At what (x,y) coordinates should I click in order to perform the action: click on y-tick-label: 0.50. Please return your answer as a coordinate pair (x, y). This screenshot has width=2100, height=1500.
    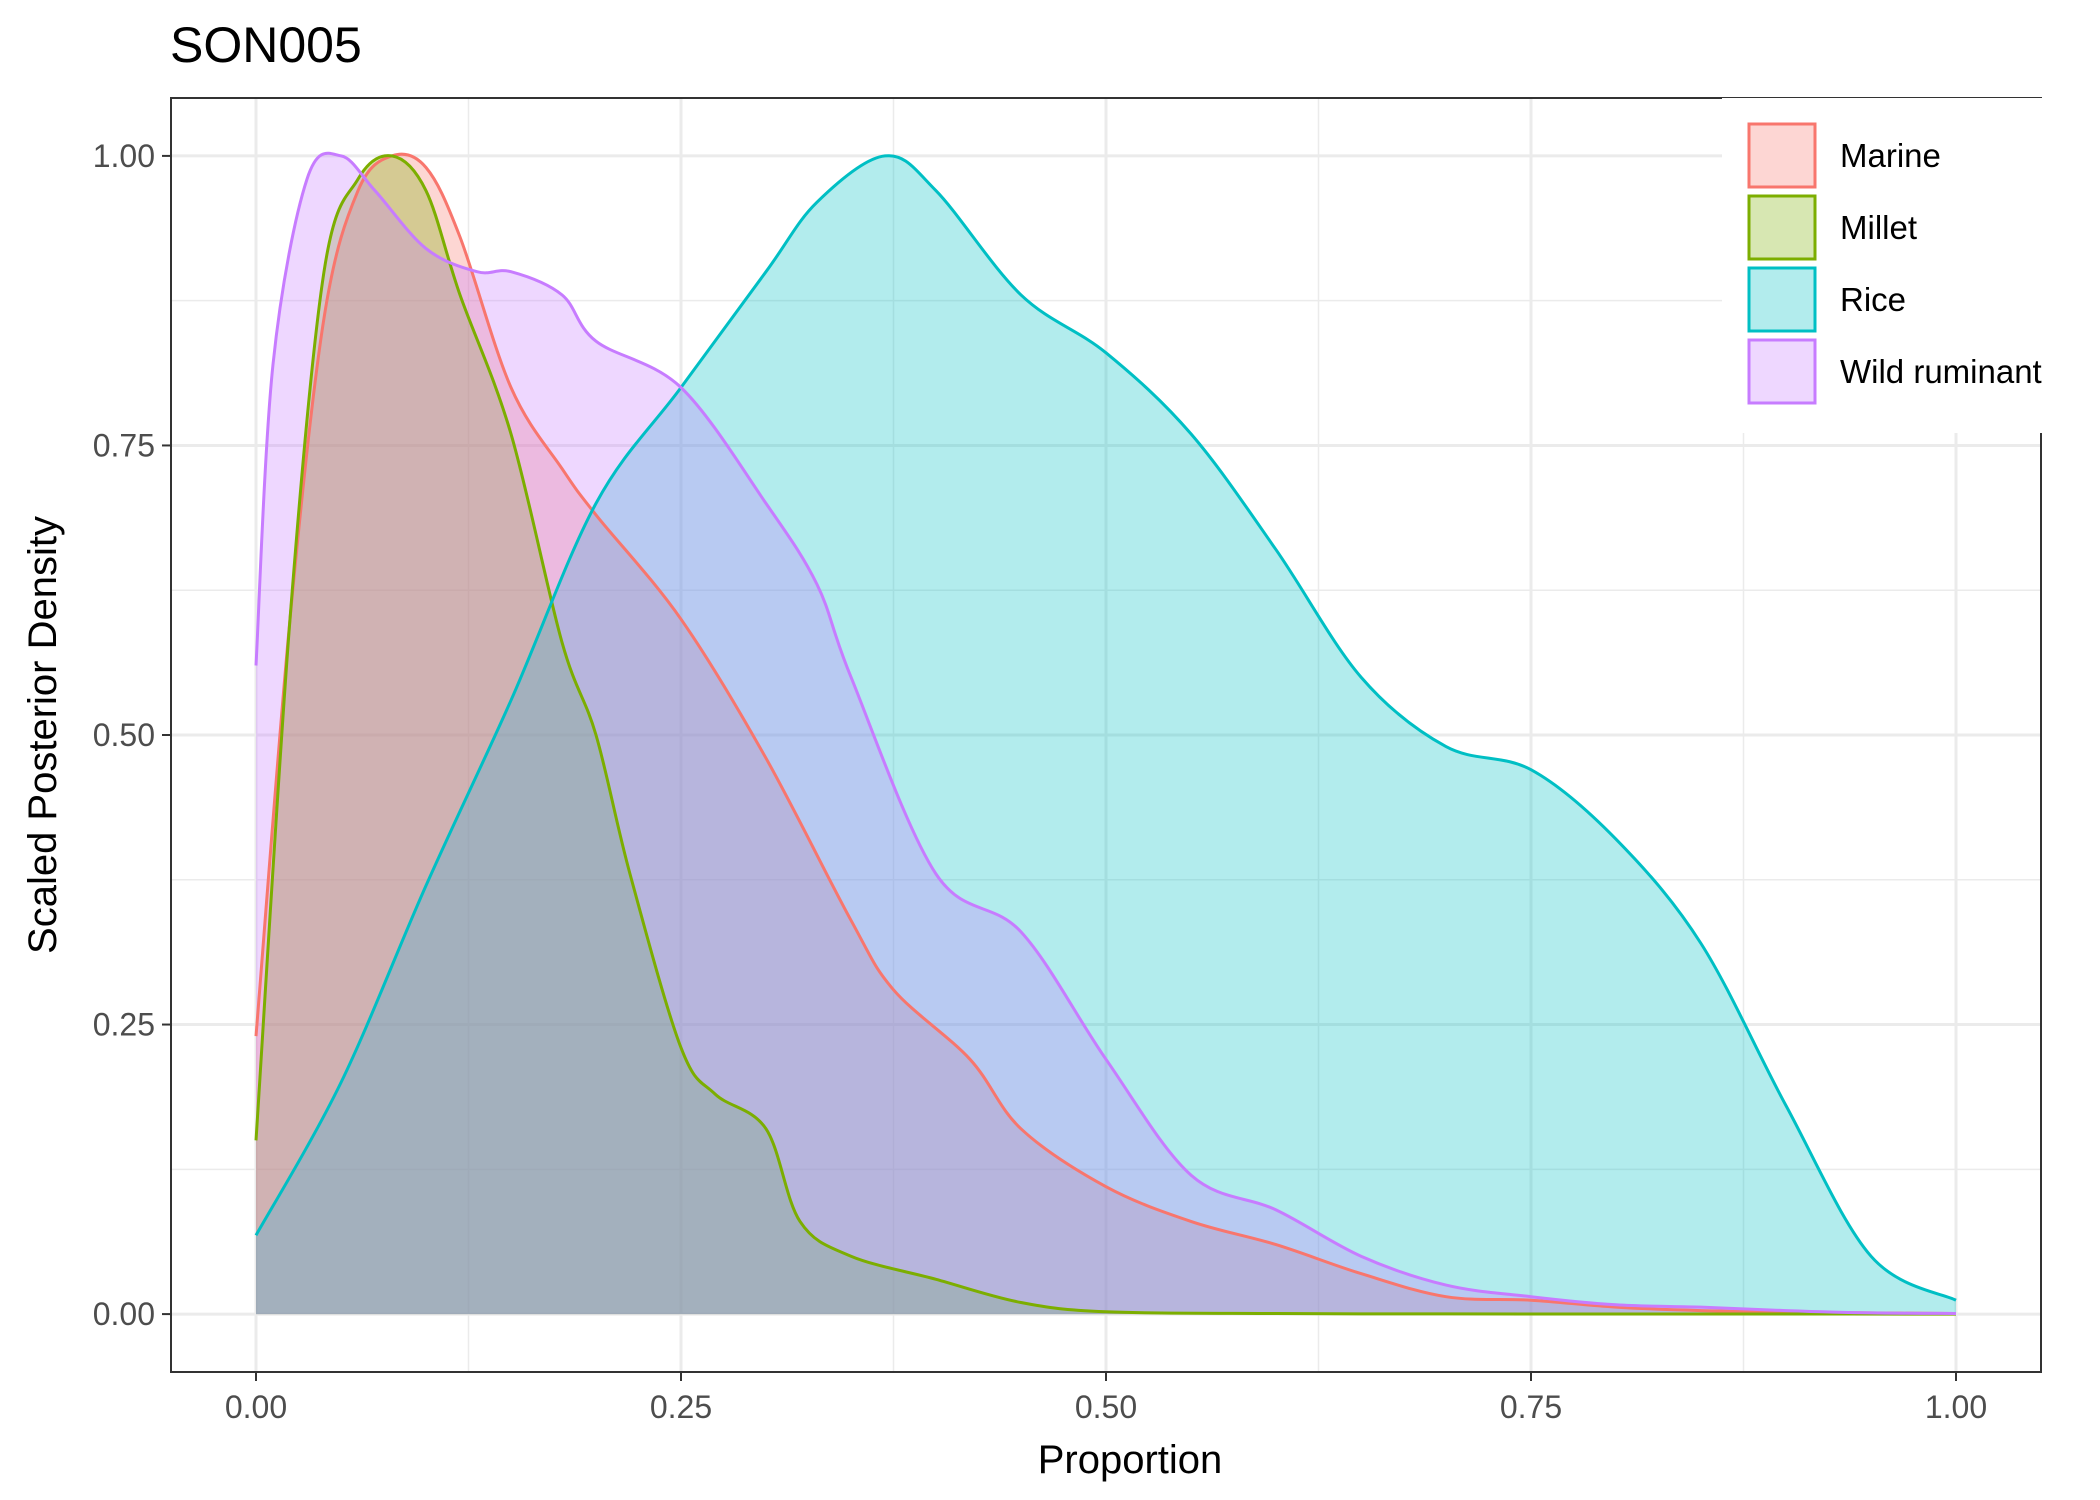
    Looking at the image, I should click on (124, 735).